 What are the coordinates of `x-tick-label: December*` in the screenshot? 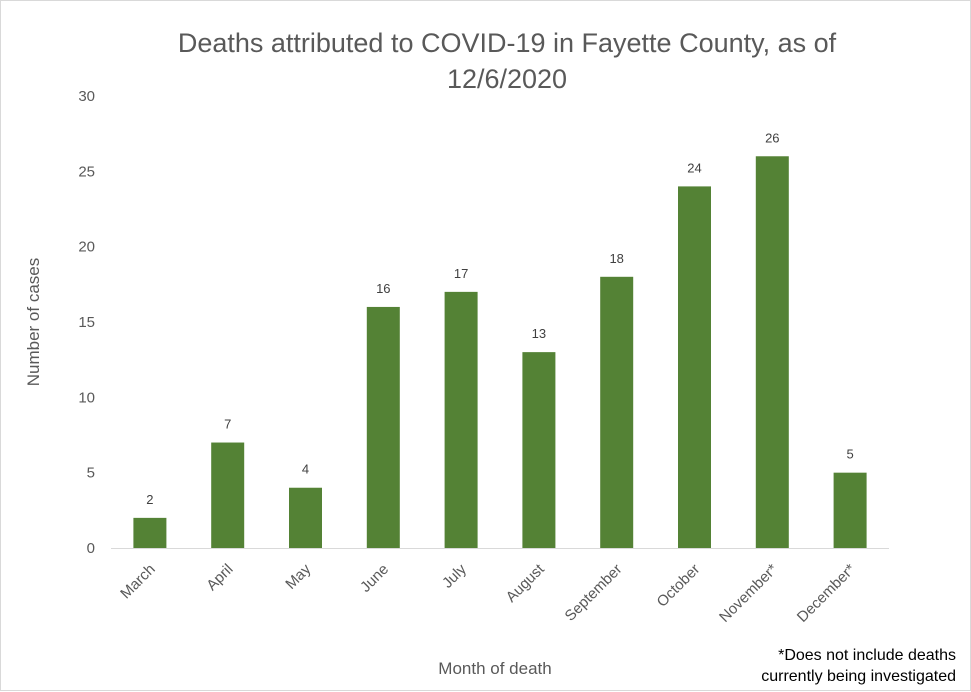 It's located at (826, 593).